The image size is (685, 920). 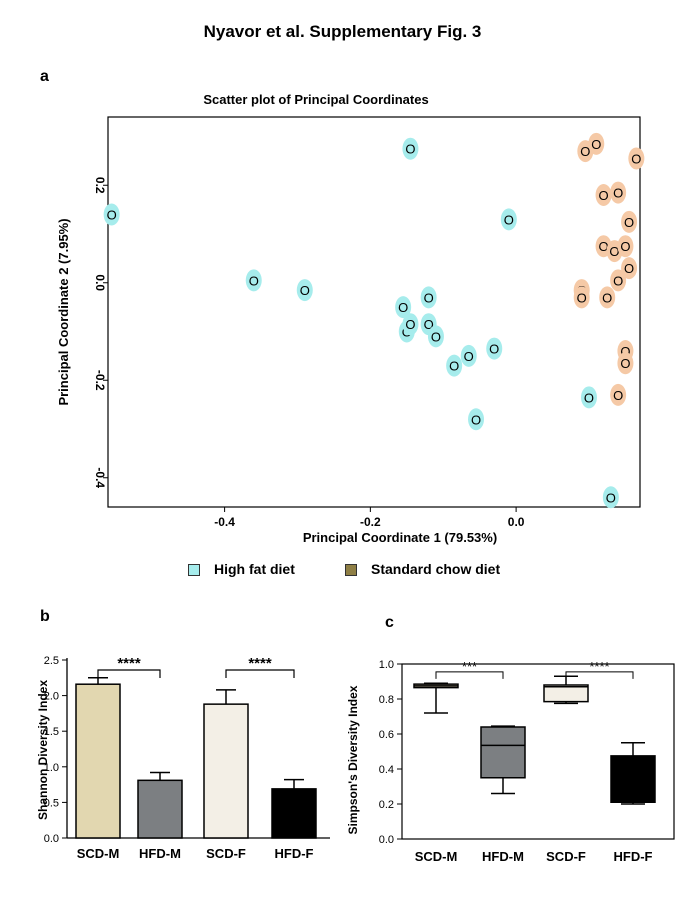 I want to click on bar-y-tick-label: 2.0, so click(x=51, y=697).